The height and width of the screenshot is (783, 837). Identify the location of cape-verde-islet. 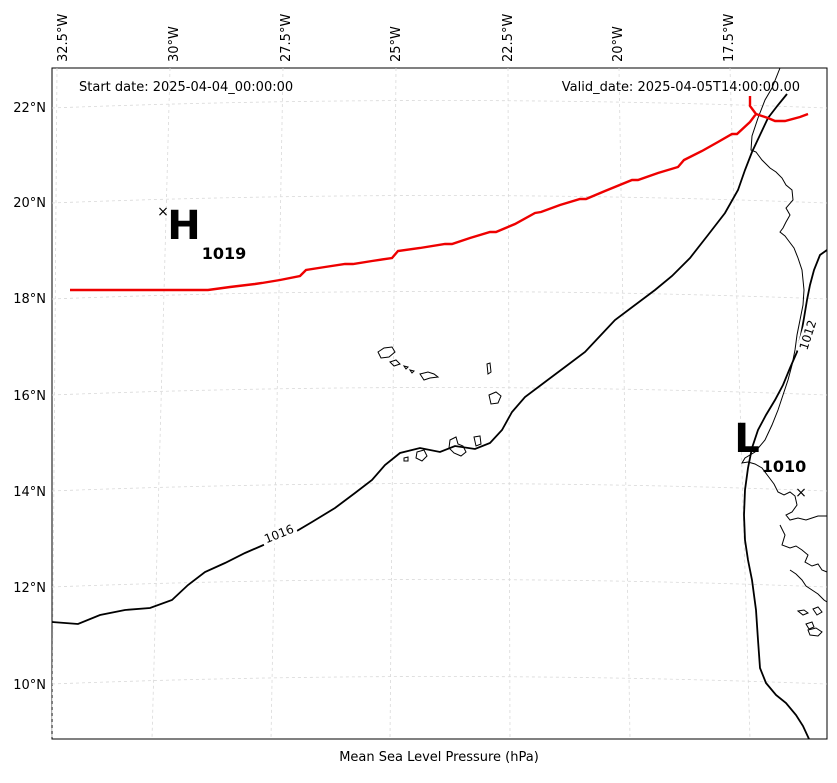
(411, 371).